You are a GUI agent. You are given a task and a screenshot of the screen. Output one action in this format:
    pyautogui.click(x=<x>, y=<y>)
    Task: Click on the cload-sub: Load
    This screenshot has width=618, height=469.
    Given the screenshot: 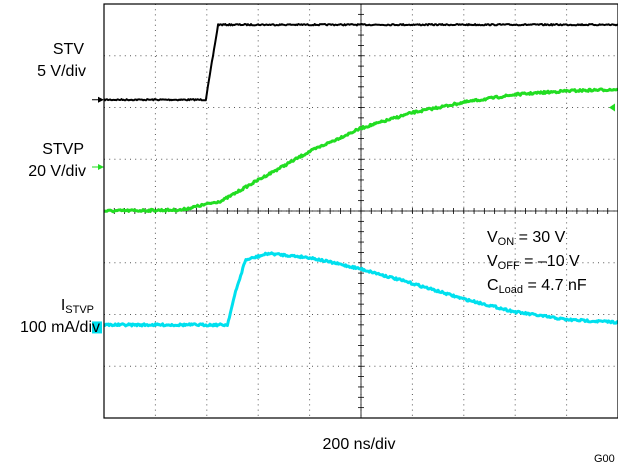 What is the action you would take?
    pyautogui.click(x=511, y=290)
    